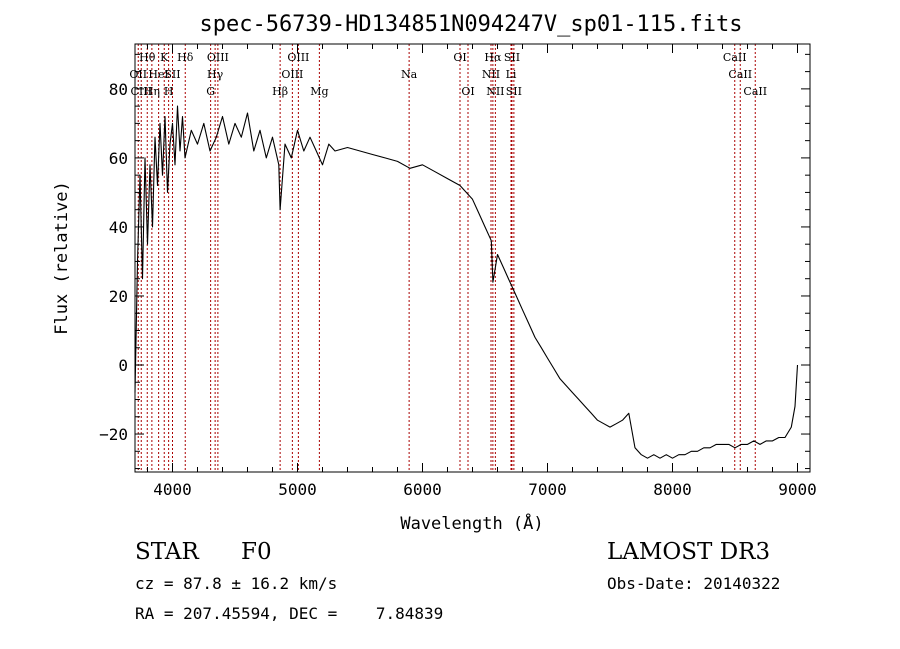  I want to click on y-tick-label: 80, so click(118, 89).